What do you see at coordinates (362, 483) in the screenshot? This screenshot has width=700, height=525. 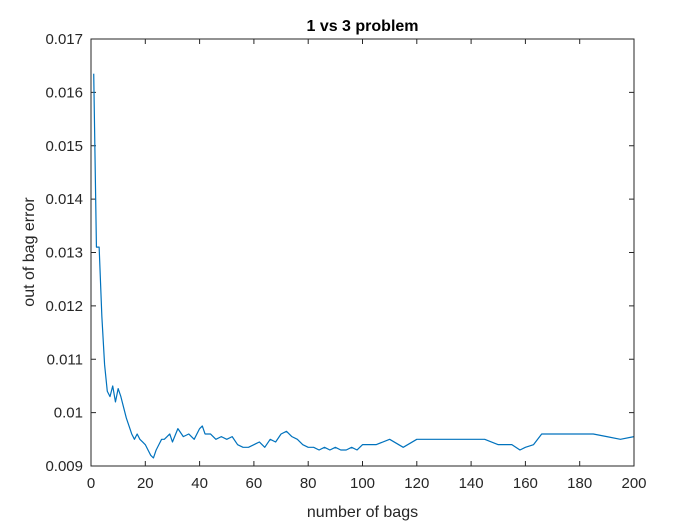 I see `x-tick-label: 100` at bounding box center [362, 483].